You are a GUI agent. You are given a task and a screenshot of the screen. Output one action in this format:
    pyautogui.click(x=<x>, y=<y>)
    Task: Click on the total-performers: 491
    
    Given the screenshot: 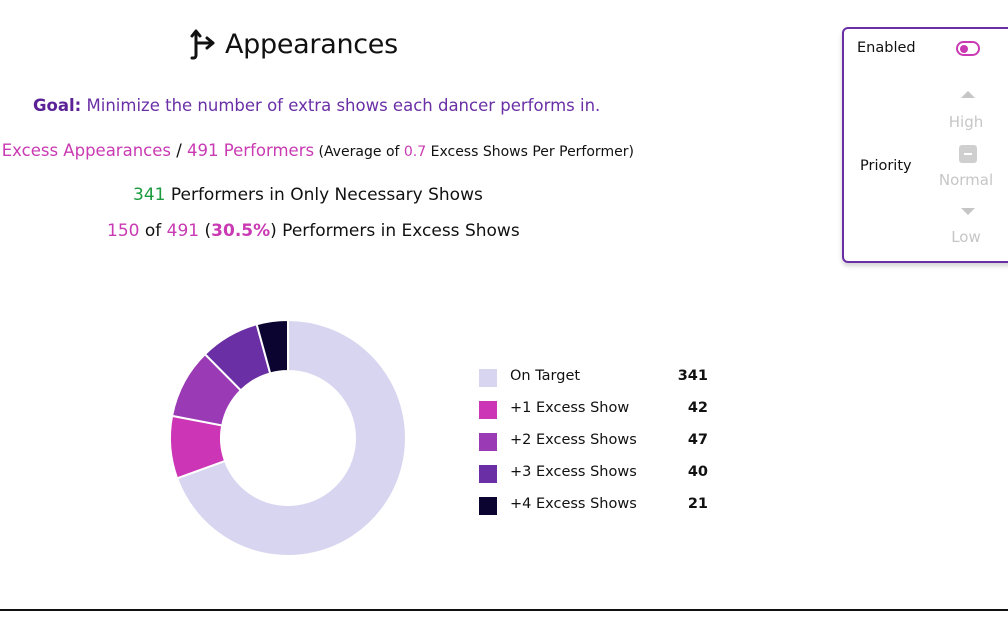 What is the action you would take?
    pyautogui.click(x=183, y=231)
    